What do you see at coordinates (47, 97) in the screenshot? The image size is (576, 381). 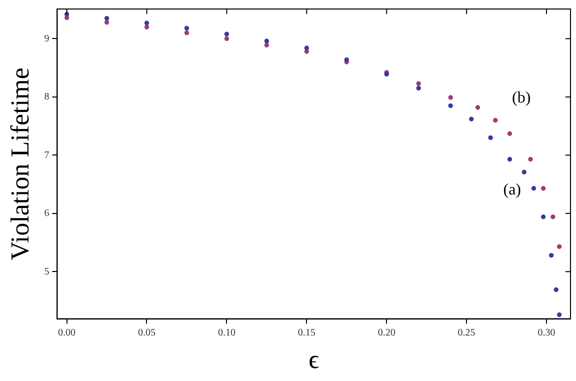 I see `y-tick-label: 8` at bounding box center [47, 97].